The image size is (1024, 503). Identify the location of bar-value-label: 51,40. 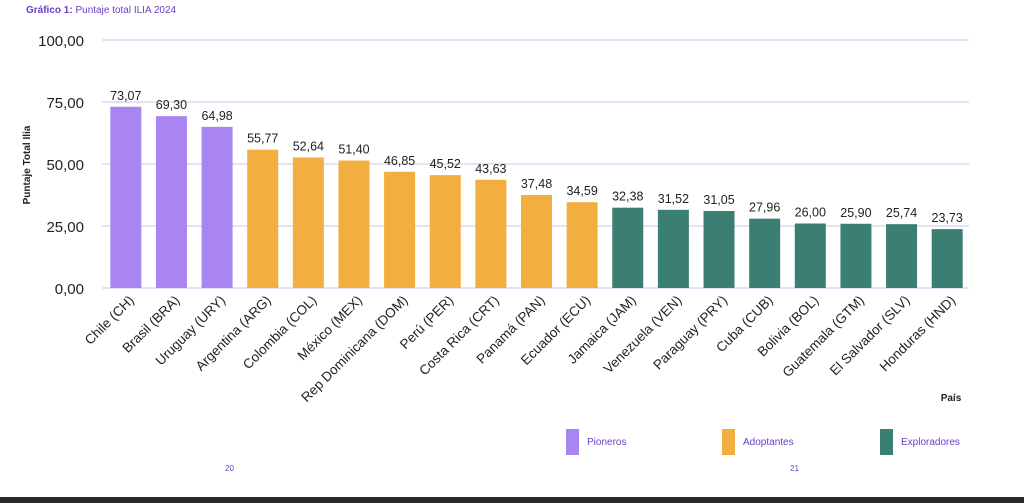
(353, 150).